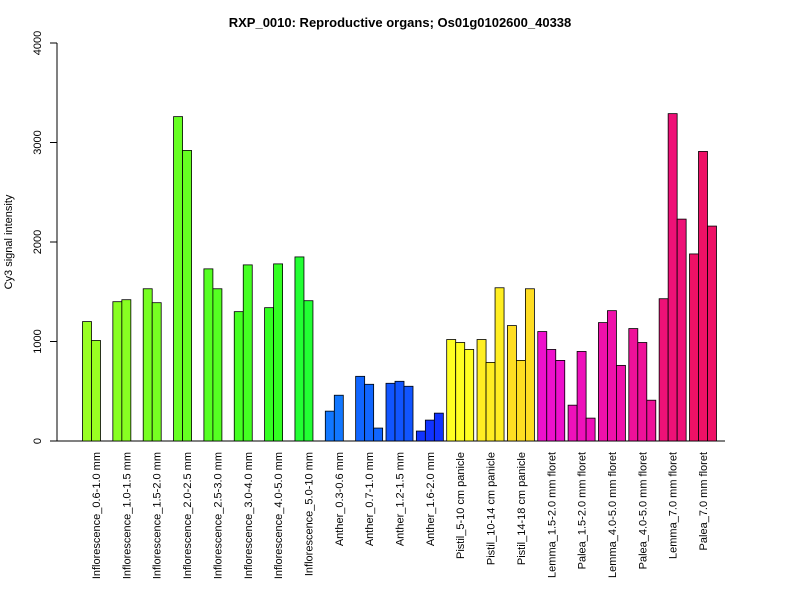 The width and height of the screenshot is (800, 600). What do you see at coordinates (127, 515) in the screenshot?
I see `category-label: Inflorescence_1.0-1.5 mm` at bounding box center [127, 515].